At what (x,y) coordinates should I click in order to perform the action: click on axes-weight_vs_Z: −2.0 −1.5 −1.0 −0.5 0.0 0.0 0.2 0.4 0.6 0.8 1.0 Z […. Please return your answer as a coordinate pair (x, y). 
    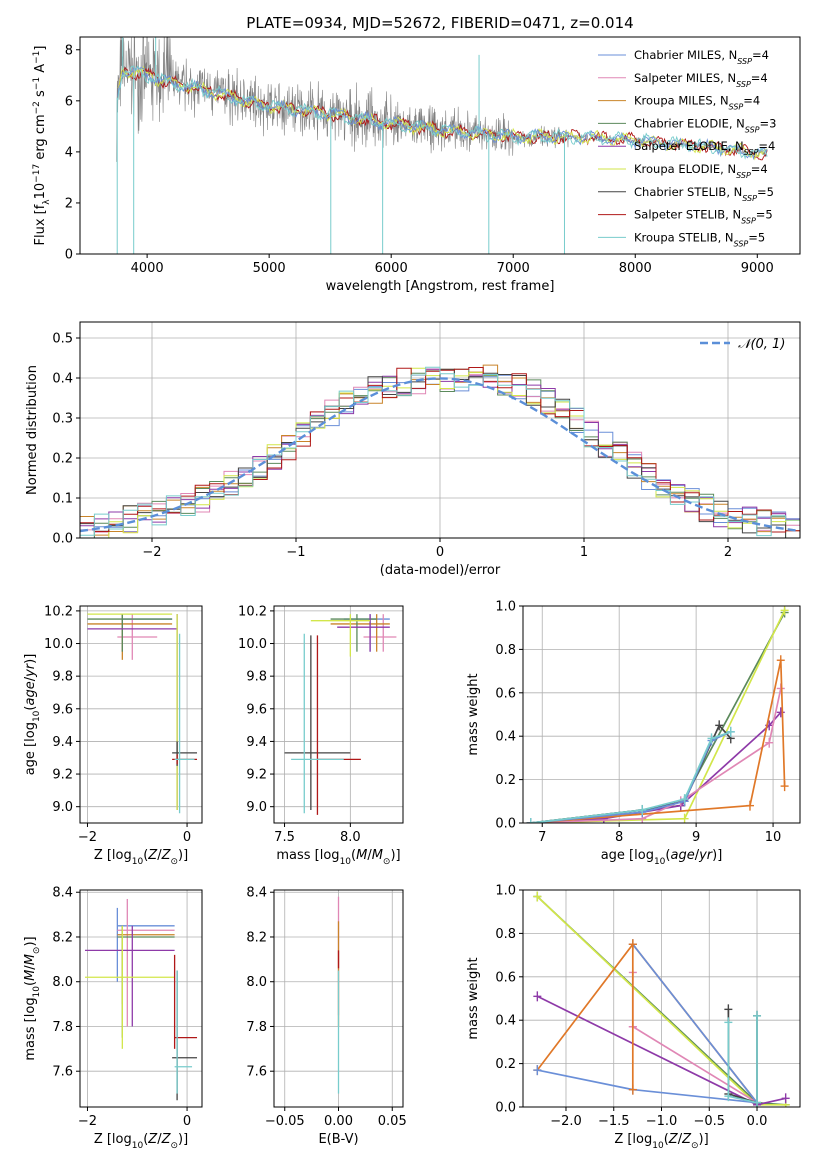
    Looking at the image, I should click on (633, 1017).